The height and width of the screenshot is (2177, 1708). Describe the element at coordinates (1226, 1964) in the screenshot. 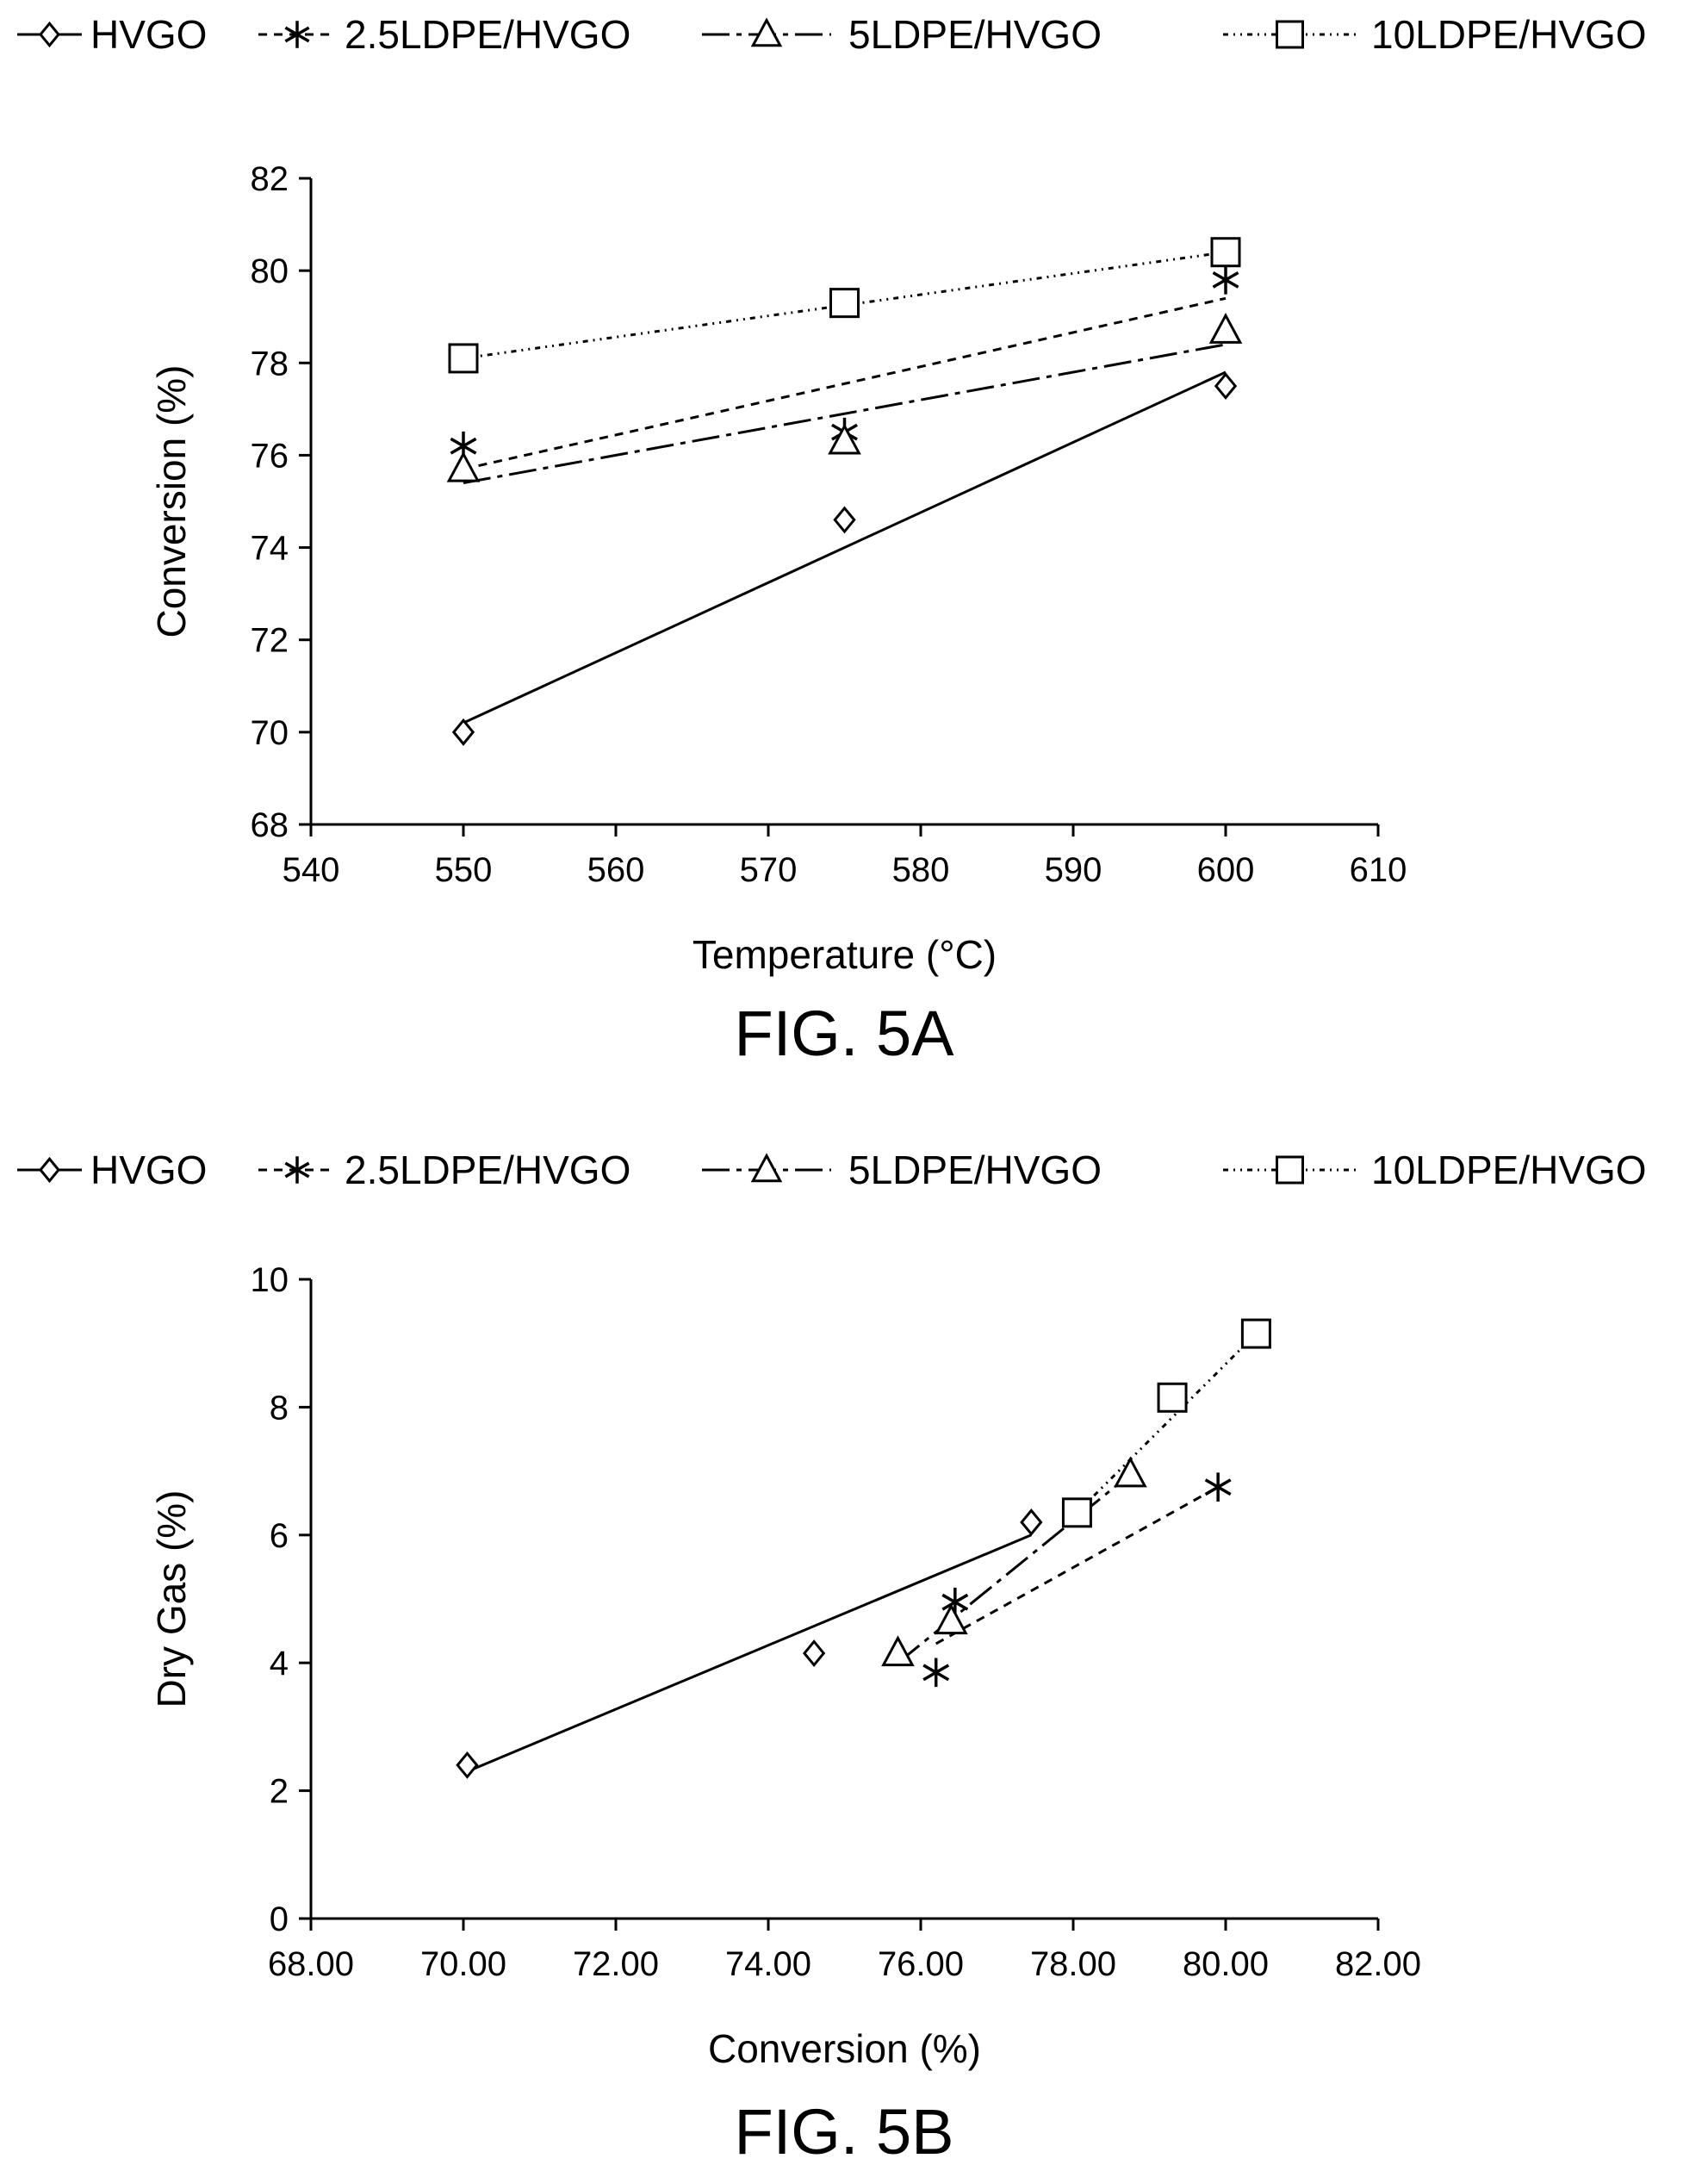

I see `x-tick-label: 80.00` at that location.